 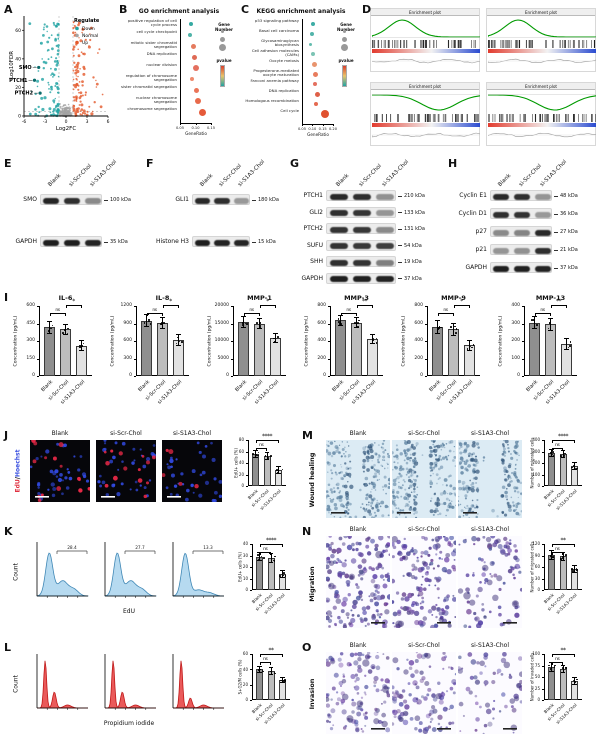 What do you see at coordinates (515, 306) in the screenshot?
I see `y-tick-label: 400` at bounding box center [515, 306].